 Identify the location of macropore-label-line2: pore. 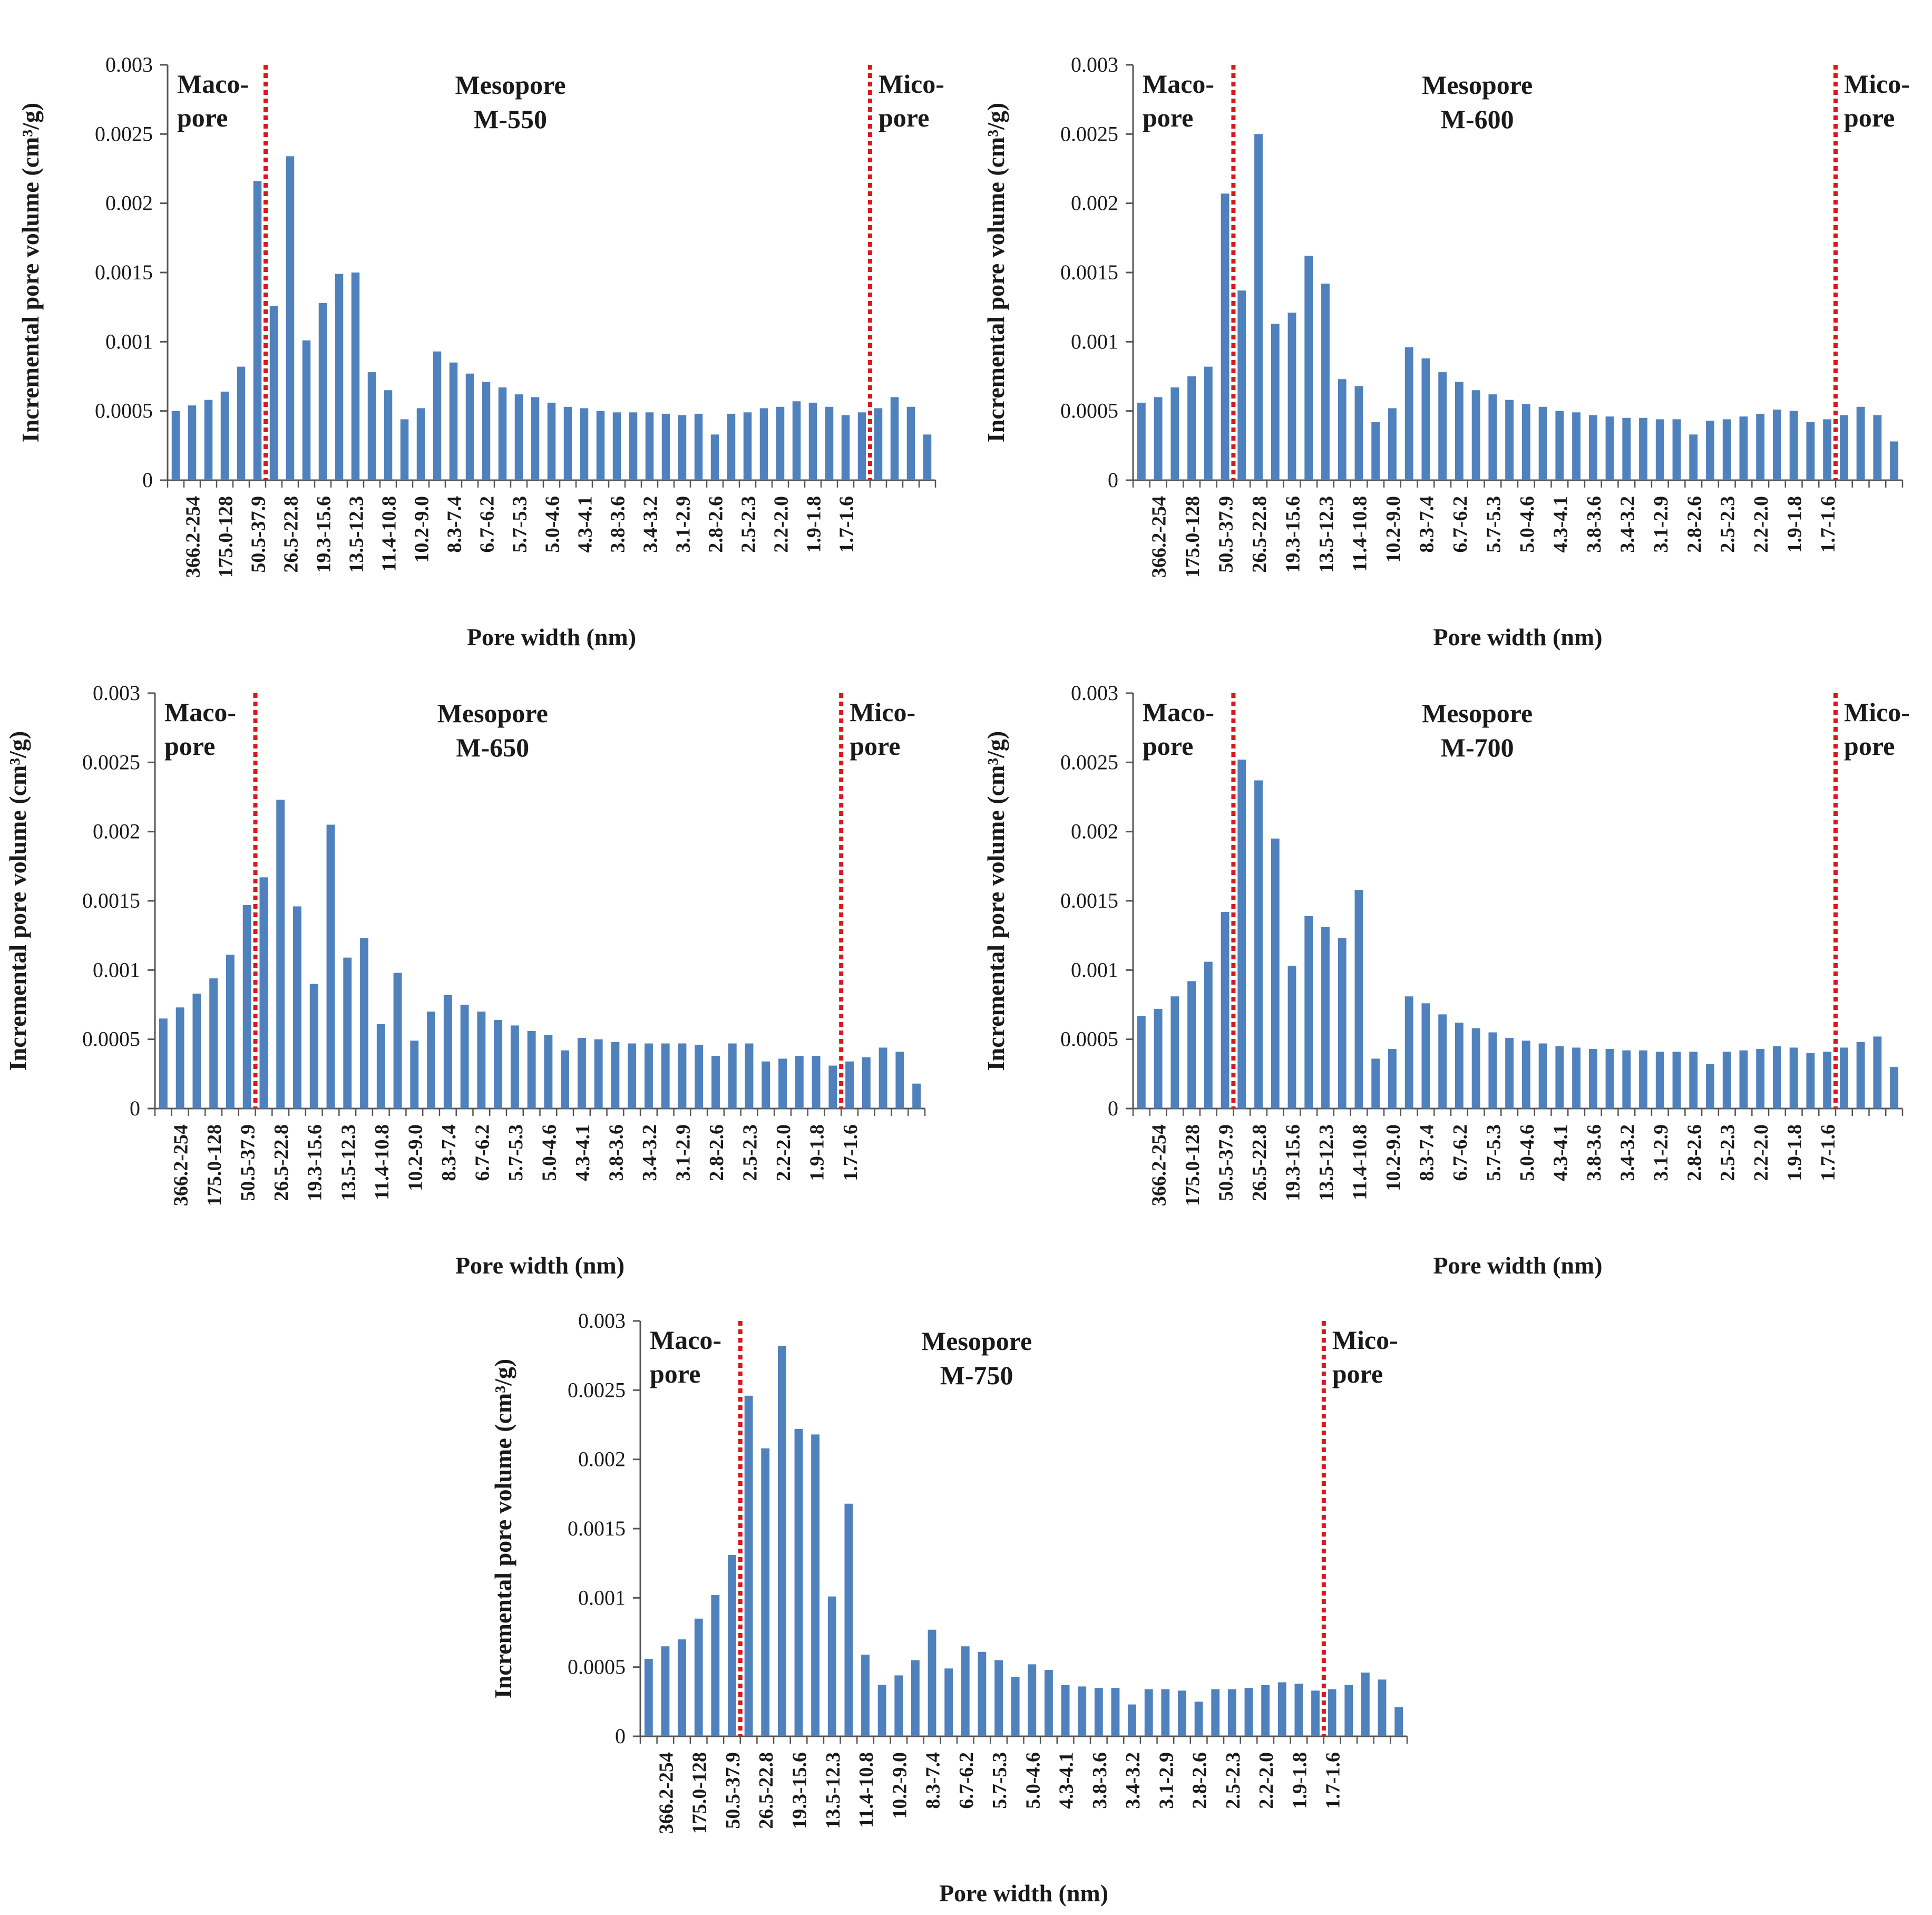
(202, 117).